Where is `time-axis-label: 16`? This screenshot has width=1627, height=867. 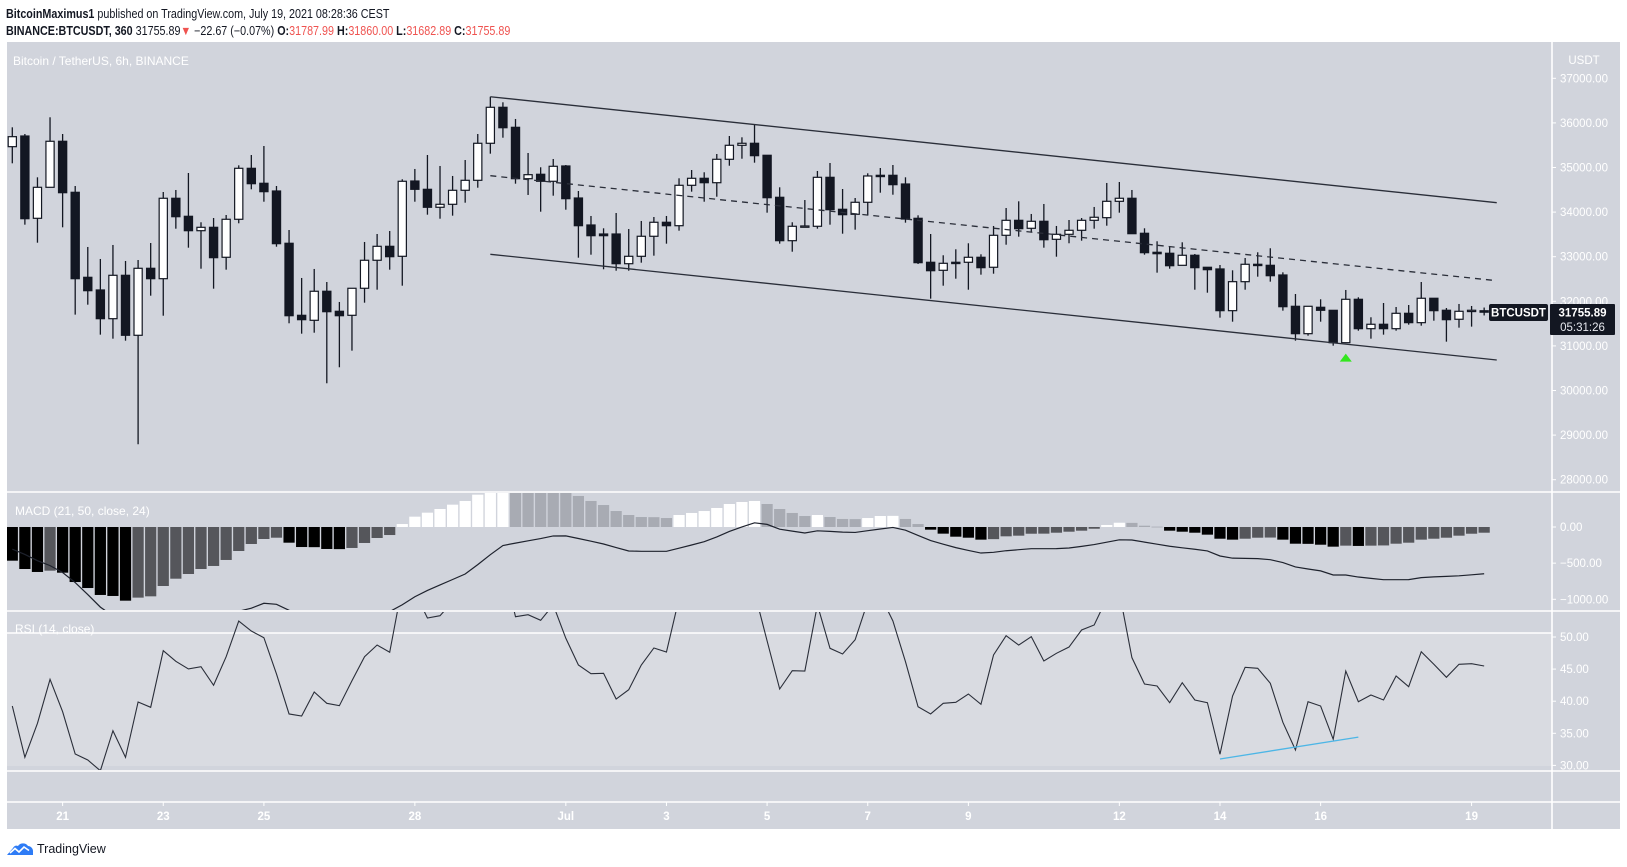
time-axis-label: 16 is located at coordinates (1320, 817).